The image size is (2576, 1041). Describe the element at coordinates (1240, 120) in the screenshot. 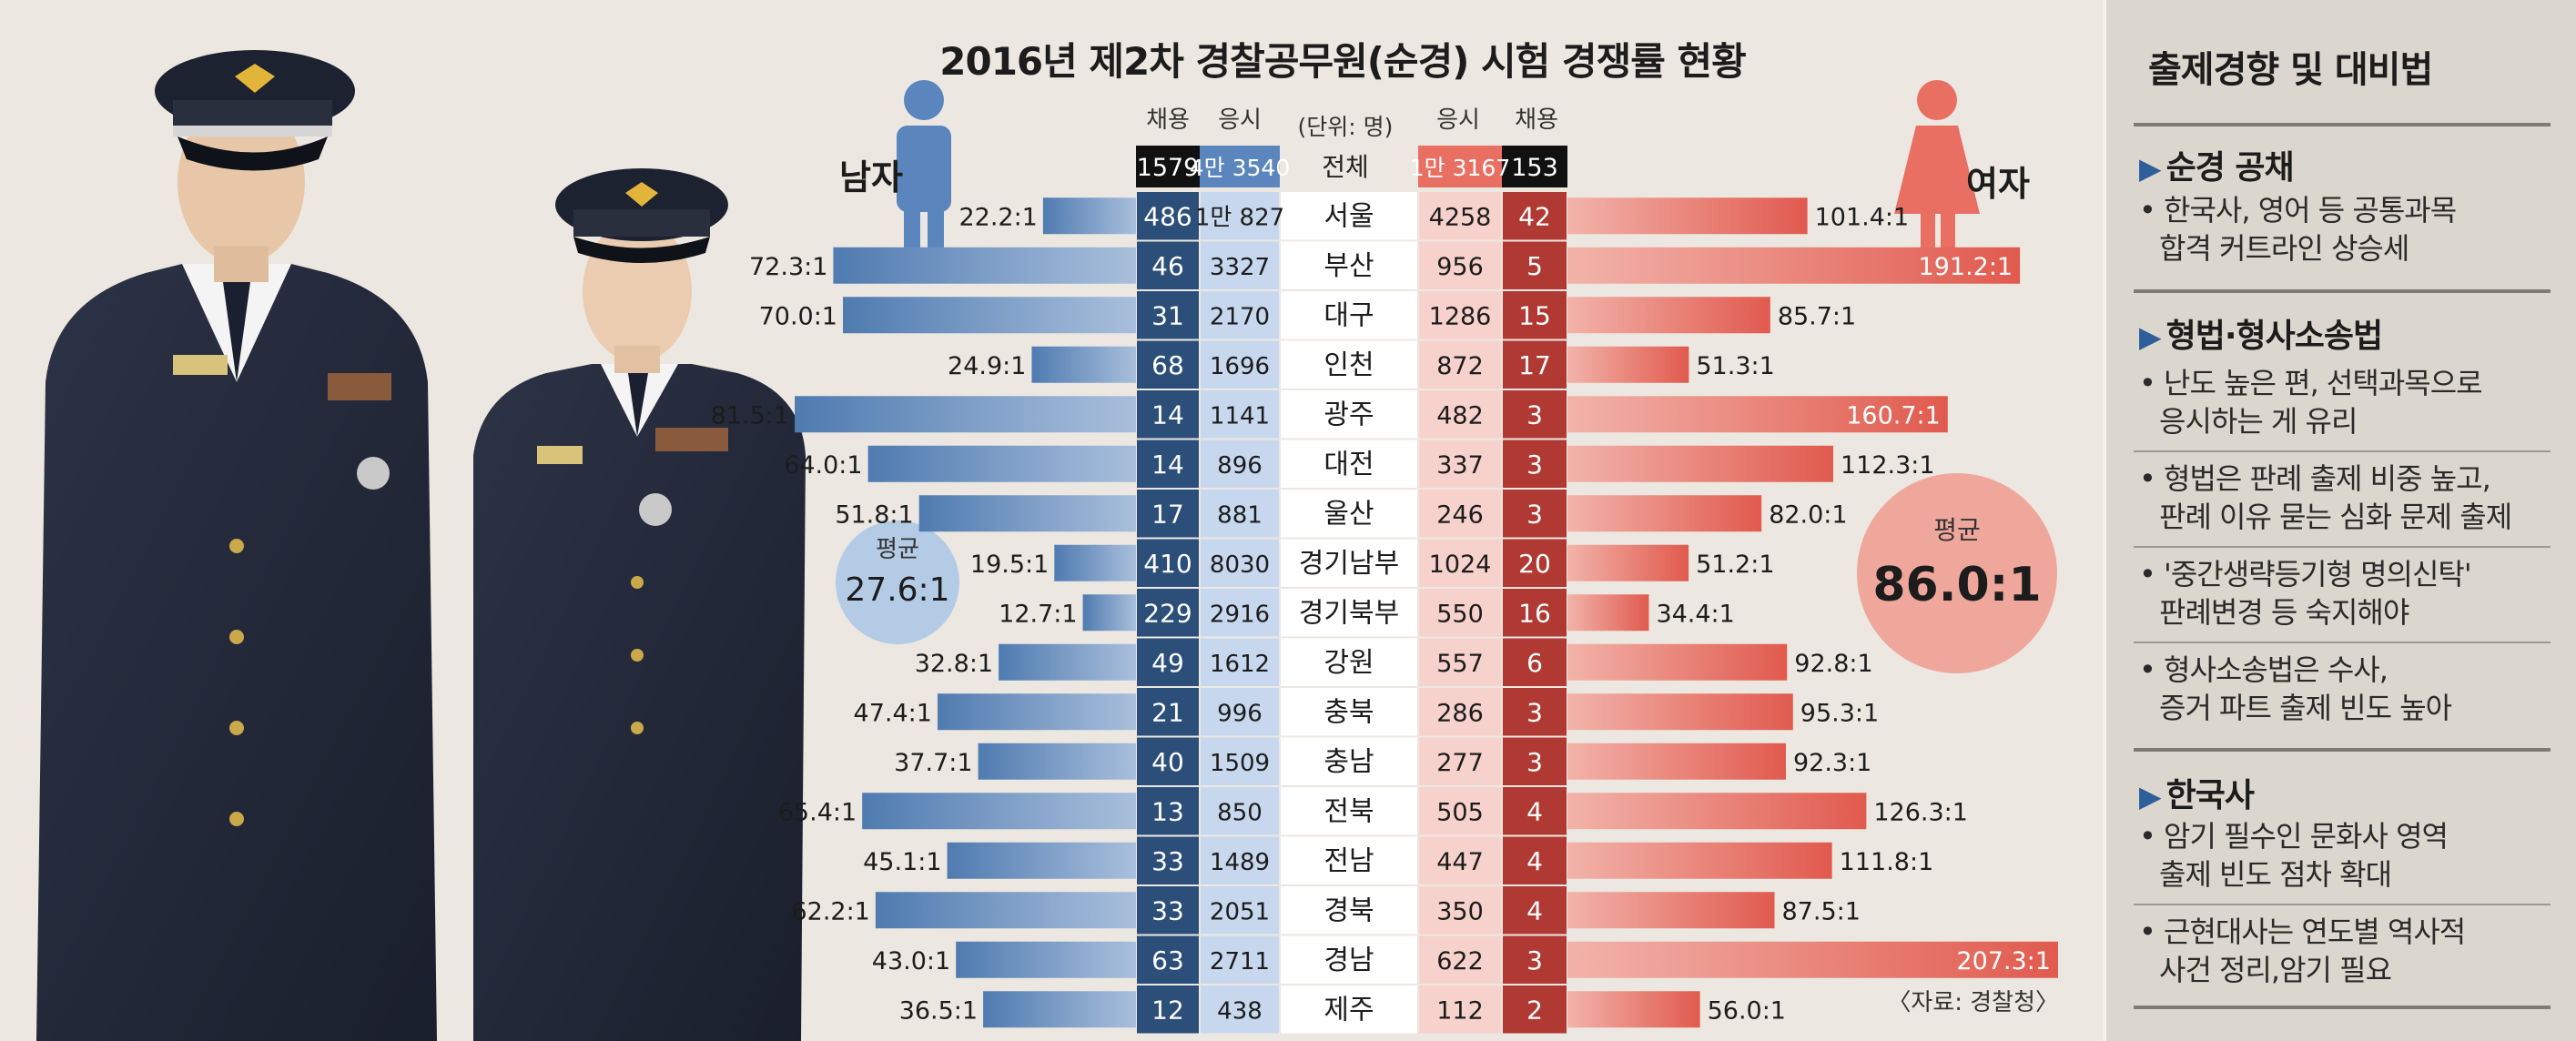

I see `male-apply-header: 응시` at that location.